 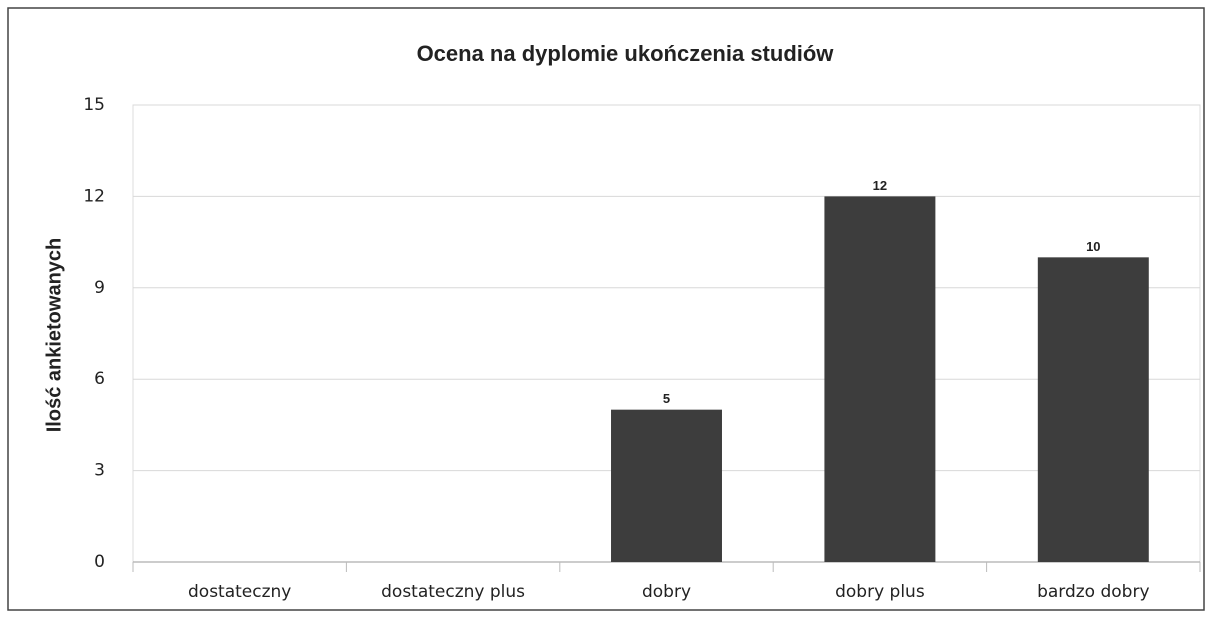 What do you see at coordinates (1093, 592) in the screenshot?
I see `x-tick-label: bardzo dobry` at bounding box center [1093, 592].